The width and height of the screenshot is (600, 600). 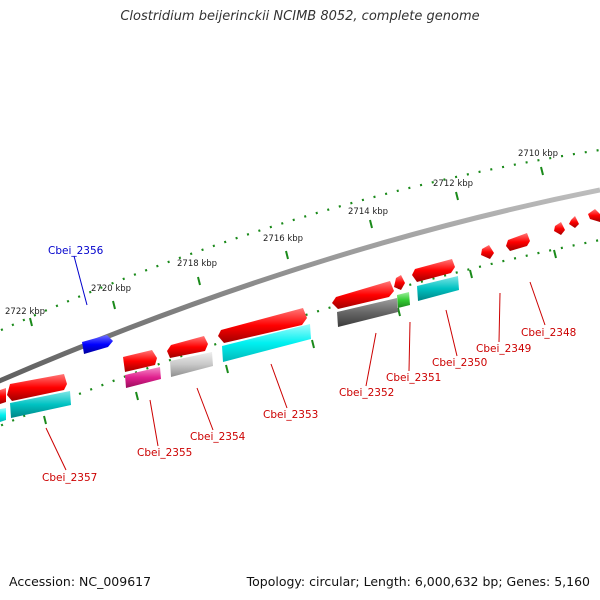 I want to click on kbp-label-2720: 2720 kbp, so click(x=111, y=289).